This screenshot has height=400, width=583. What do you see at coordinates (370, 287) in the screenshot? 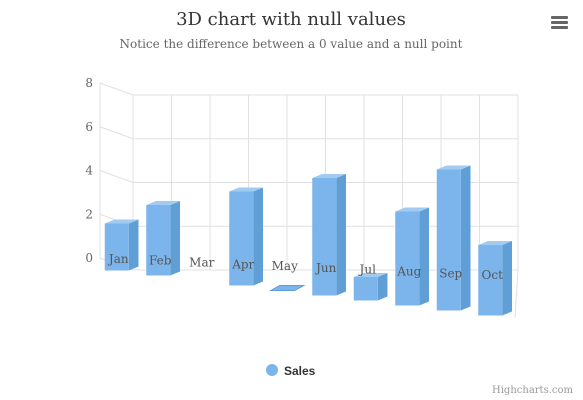
I see `bar-jul` at bounding box center [370, 287].